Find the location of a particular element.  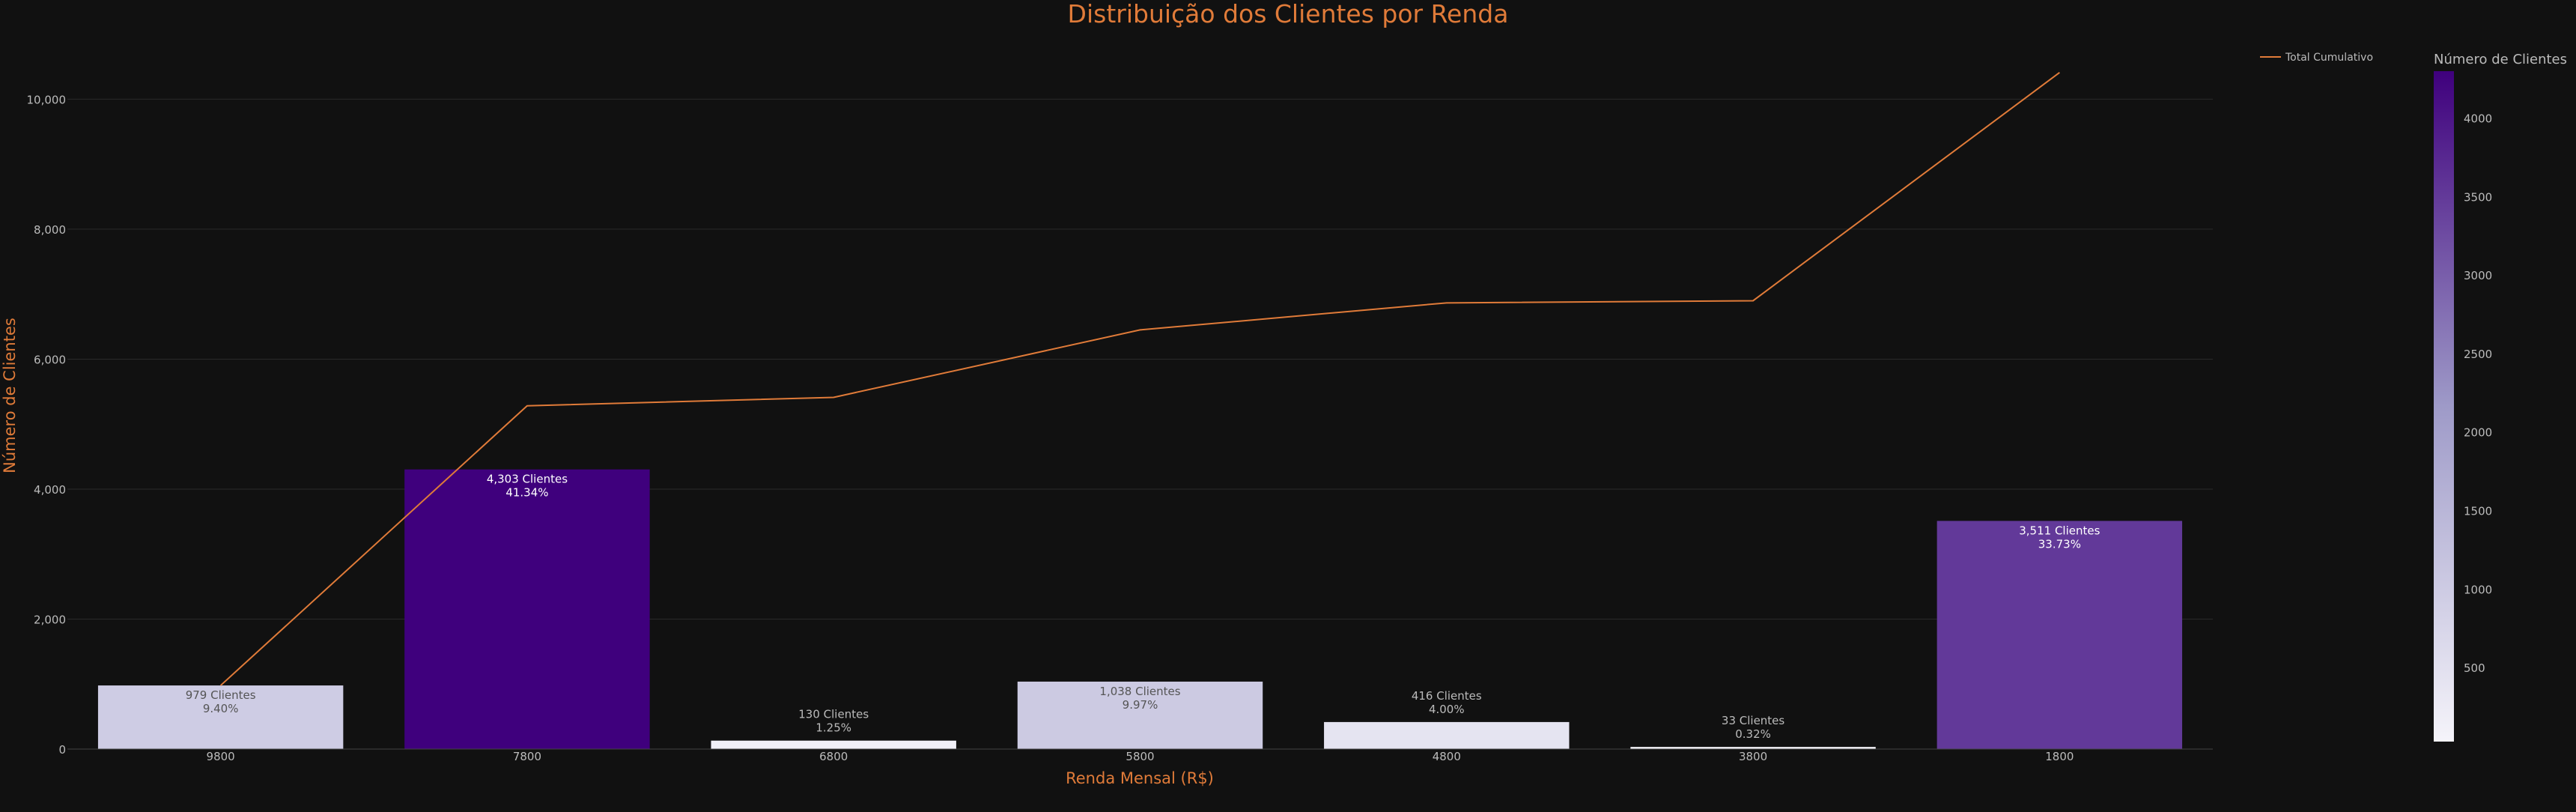

y-tick-label: 10,000 is located at coordinates (47, 99).